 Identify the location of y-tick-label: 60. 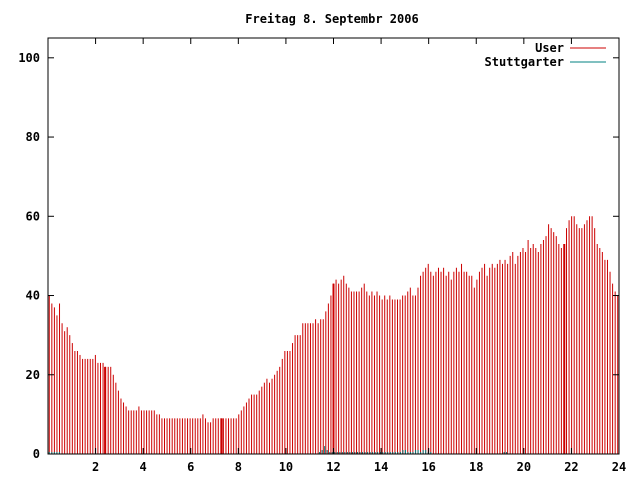
(33, 216).